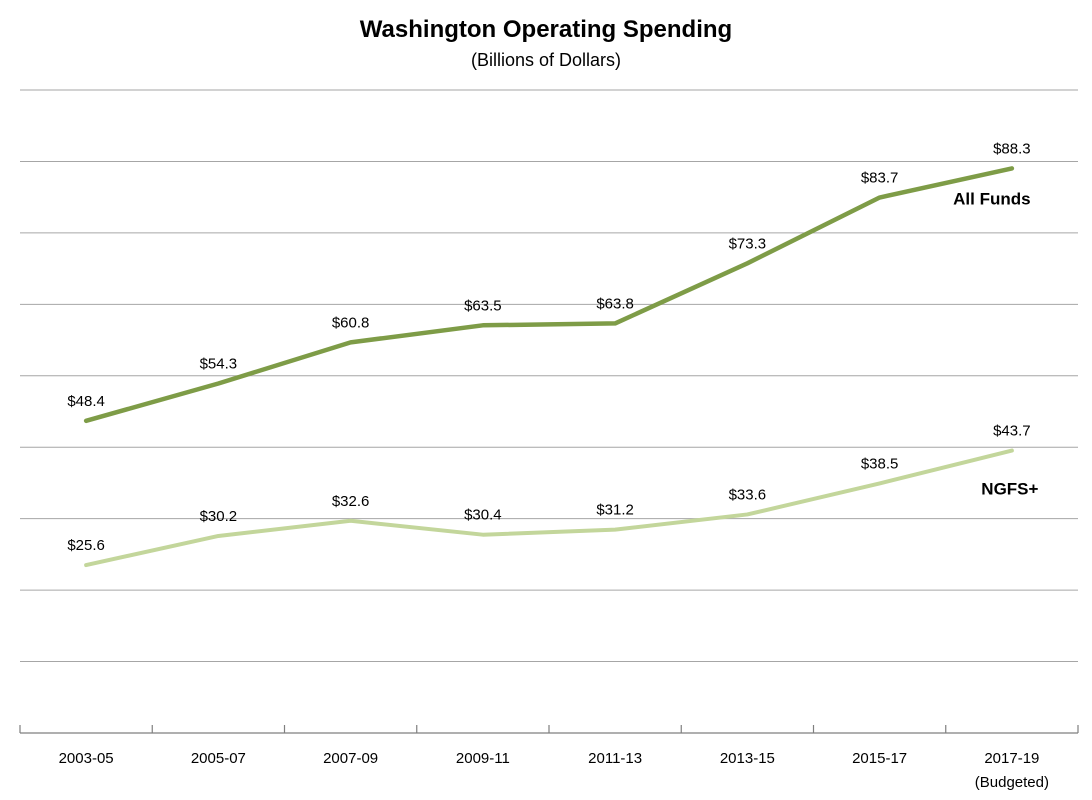  Describe the element at coordinates (351, 322) in the screenshot. I see `data-label: $60.8` at that location.